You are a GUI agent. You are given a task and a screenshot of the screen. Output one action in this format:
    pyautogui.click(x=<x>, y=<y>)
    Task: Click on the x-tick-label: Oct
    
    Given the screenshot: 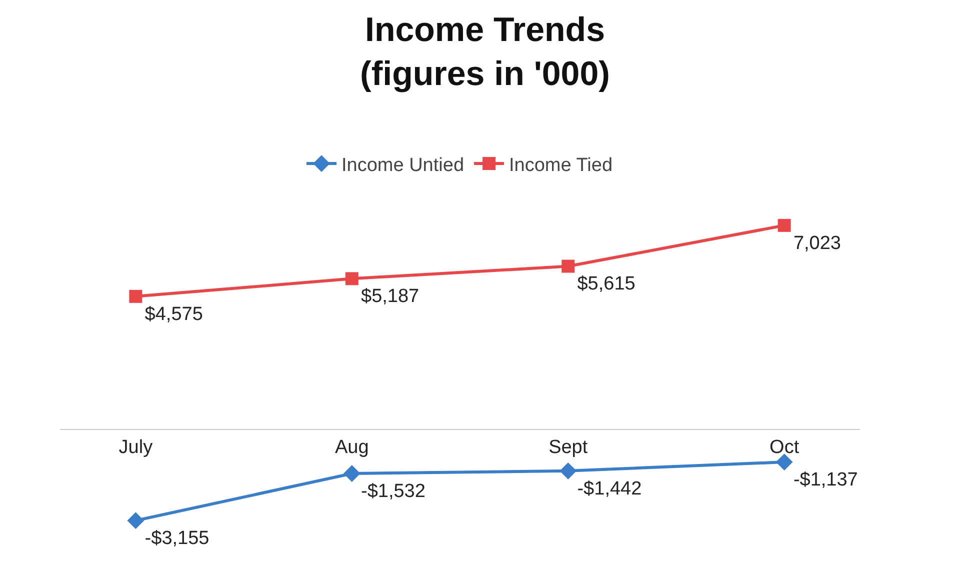 What is the action you would take?
    pyautogui.click(x=785, y=447)
    